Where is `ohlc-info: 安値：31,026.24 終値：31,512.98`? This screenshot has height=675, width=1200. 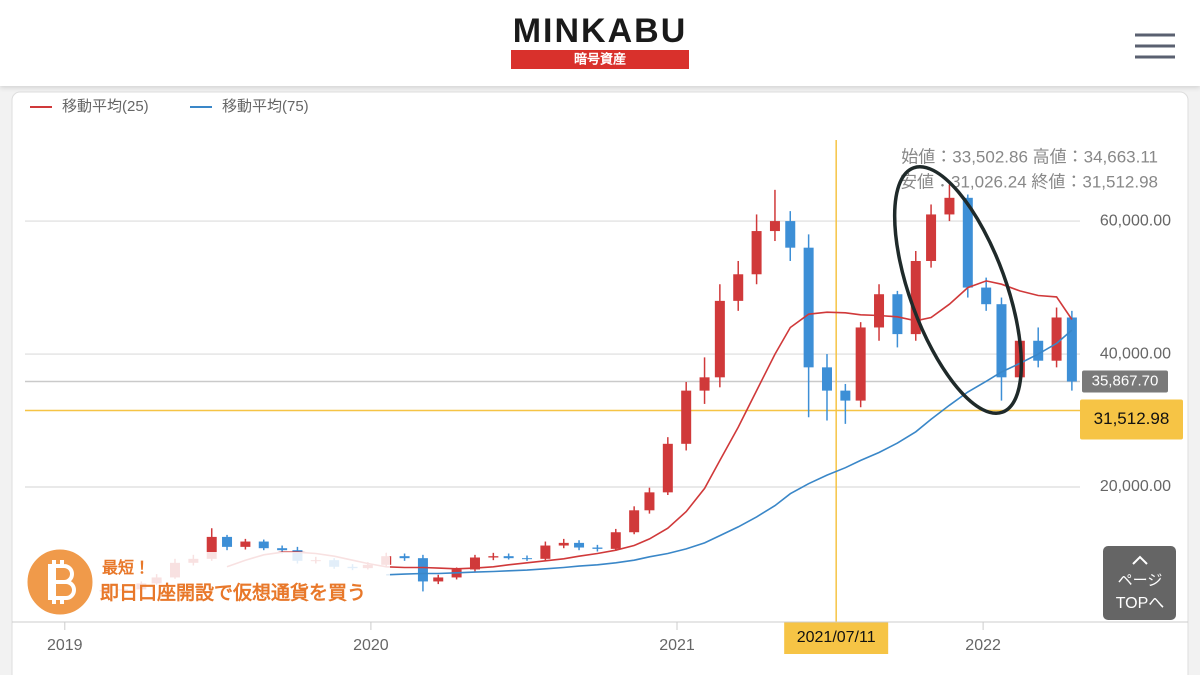
ohlc-info: 安値：31,026.24 終値：31,512.98 is located at coordinates (1029, 181).